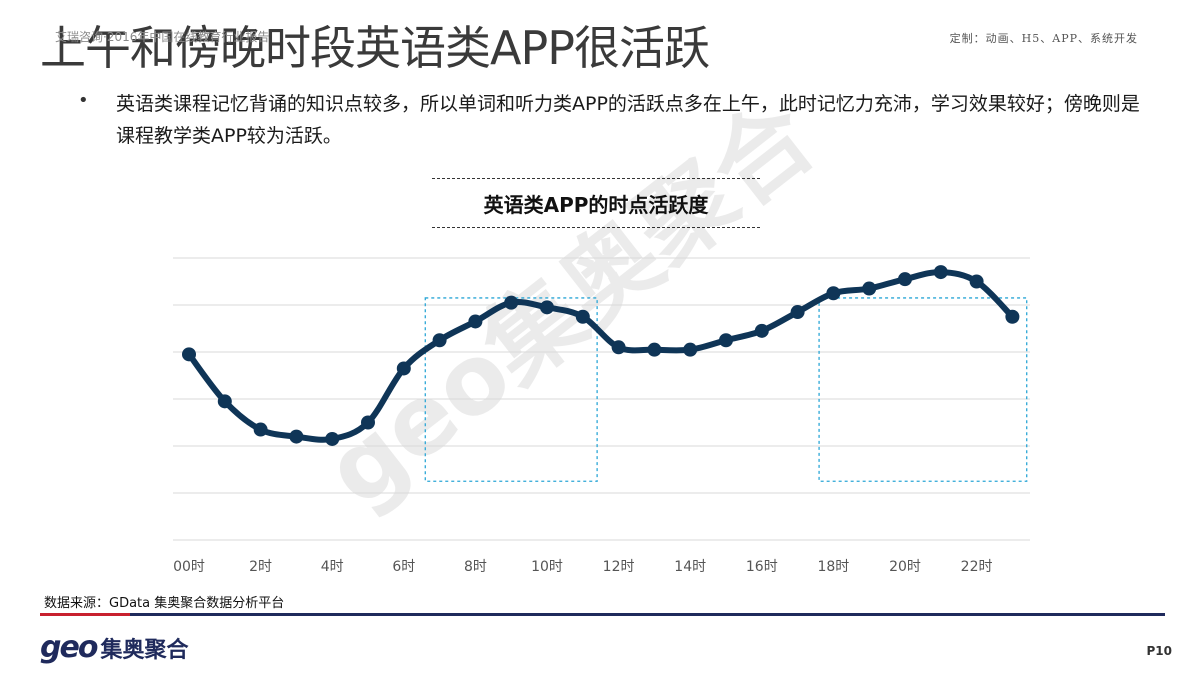 The height and width of the screenshot is (675, 1200). I want to click on chart-title: 英语类APP的时点活跃度, so click(596, 204).